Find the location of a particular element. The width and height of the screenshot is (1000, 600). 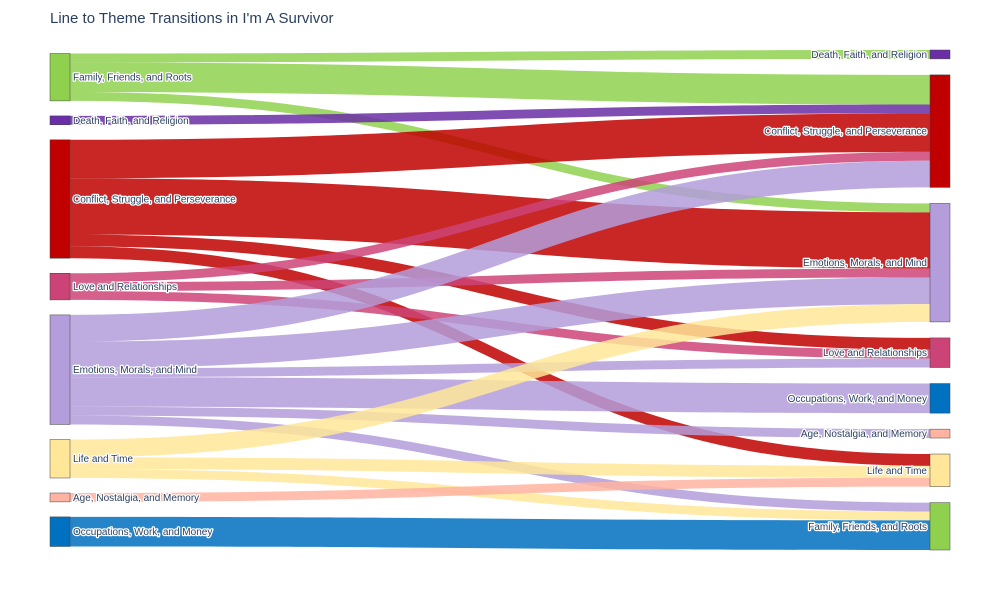

sankey-node-label-right-emotions: Emotions, Morals, and Mind is located at coordinates (865, 263).